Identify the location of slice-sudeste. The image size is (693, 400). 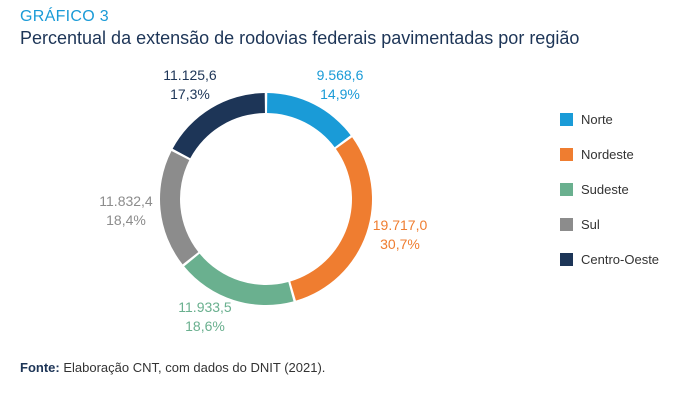
(239, 279).